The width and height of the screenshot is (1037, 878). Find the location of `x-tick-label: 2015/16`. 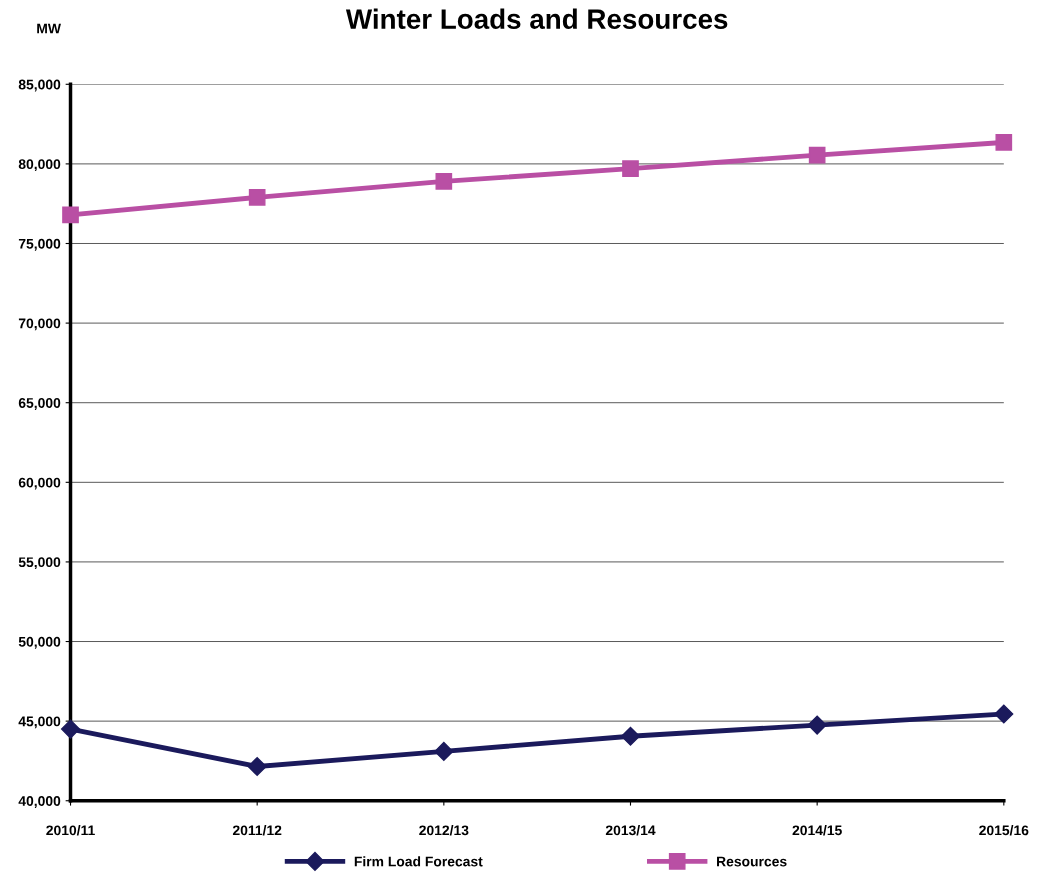

x-tick-label: 2015/16 is located at coordinates (1004, 830).